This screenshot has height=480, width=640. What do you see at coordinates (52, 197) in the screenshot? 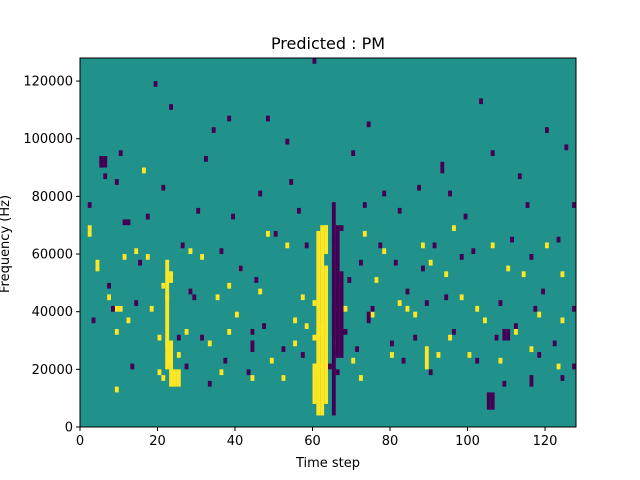
I see `y-tick-label: 80000` at bounding box center [52, 197].